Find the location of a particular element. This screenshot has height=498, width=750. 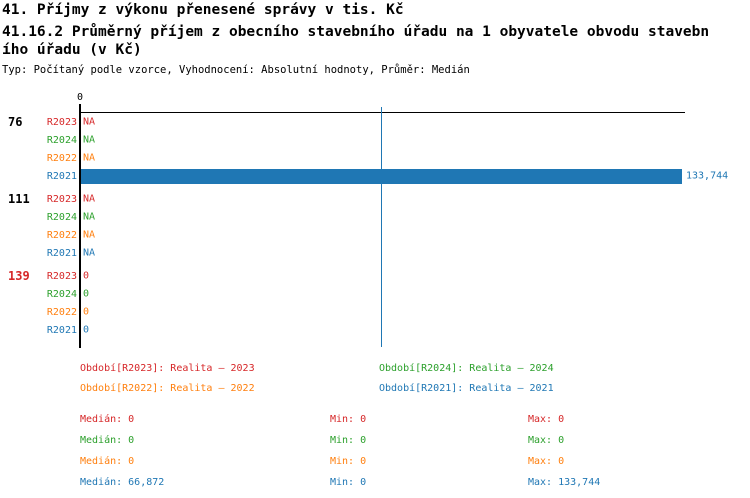

chart-row-111-r2022: R2022 NA is located at coordinates (375, 235).